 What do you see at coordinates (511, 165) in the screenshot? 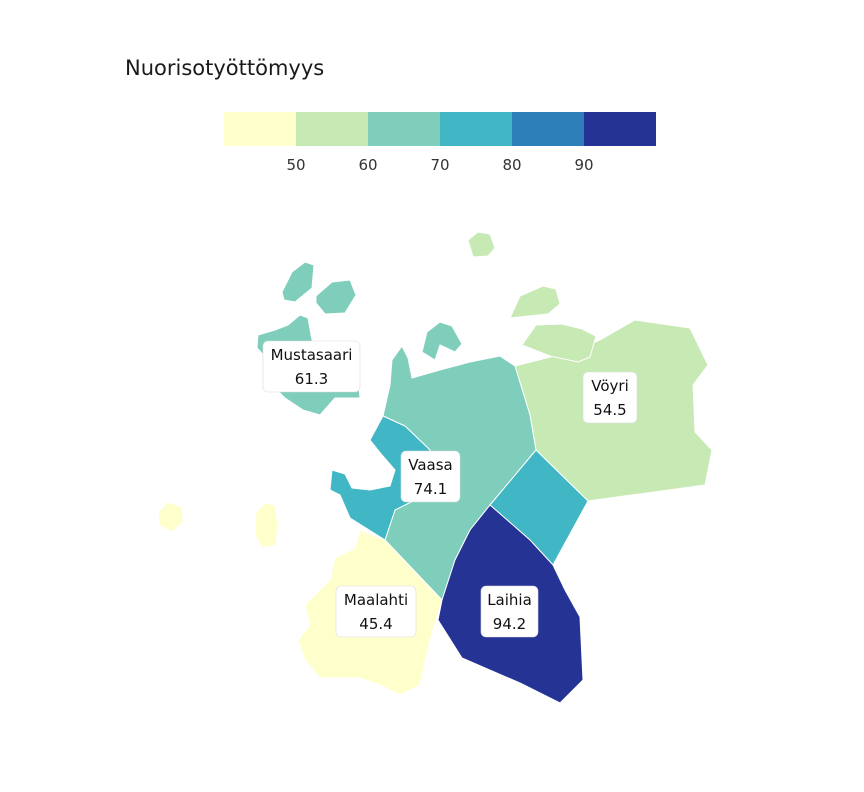
I see `legend-tick-80: 80` at bounding box center [511, 165].